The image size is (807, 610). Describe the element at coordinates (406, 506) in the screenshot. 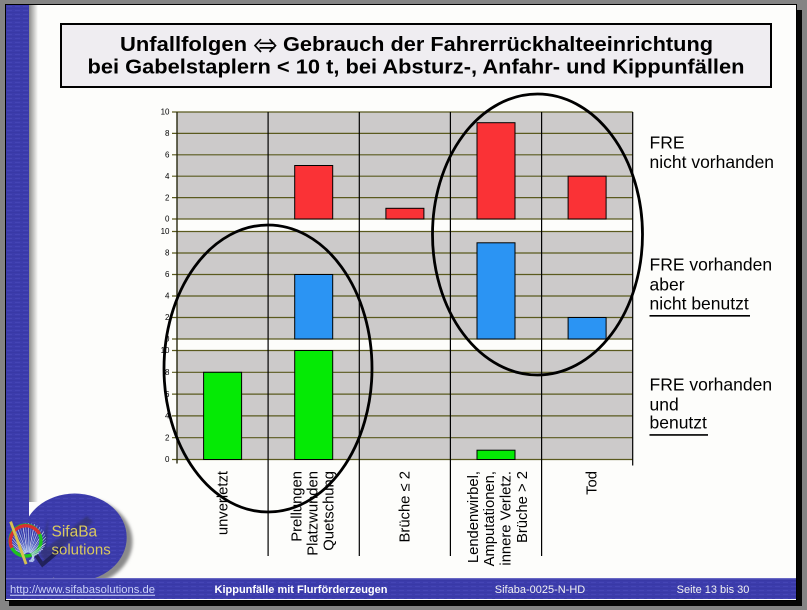

I see `svg-text: Brüche ≤ 2` at that location.